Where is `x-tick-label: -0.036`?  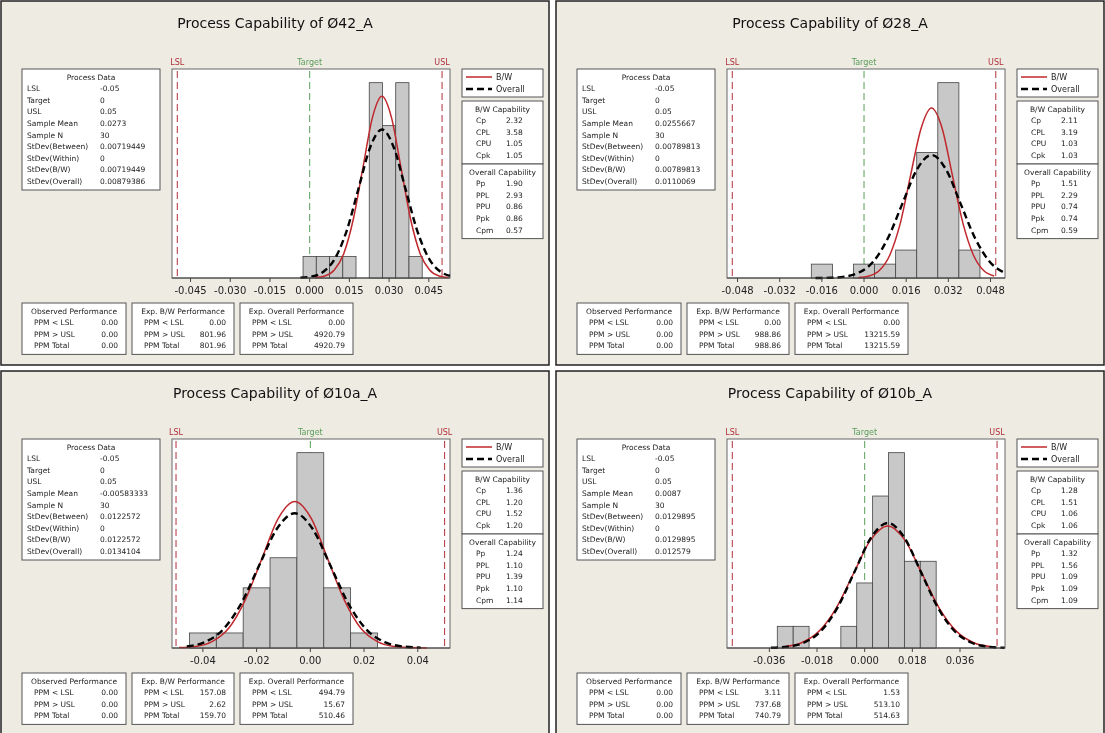 x-tick-label: -0.036 is located at coordinates (769, 660).